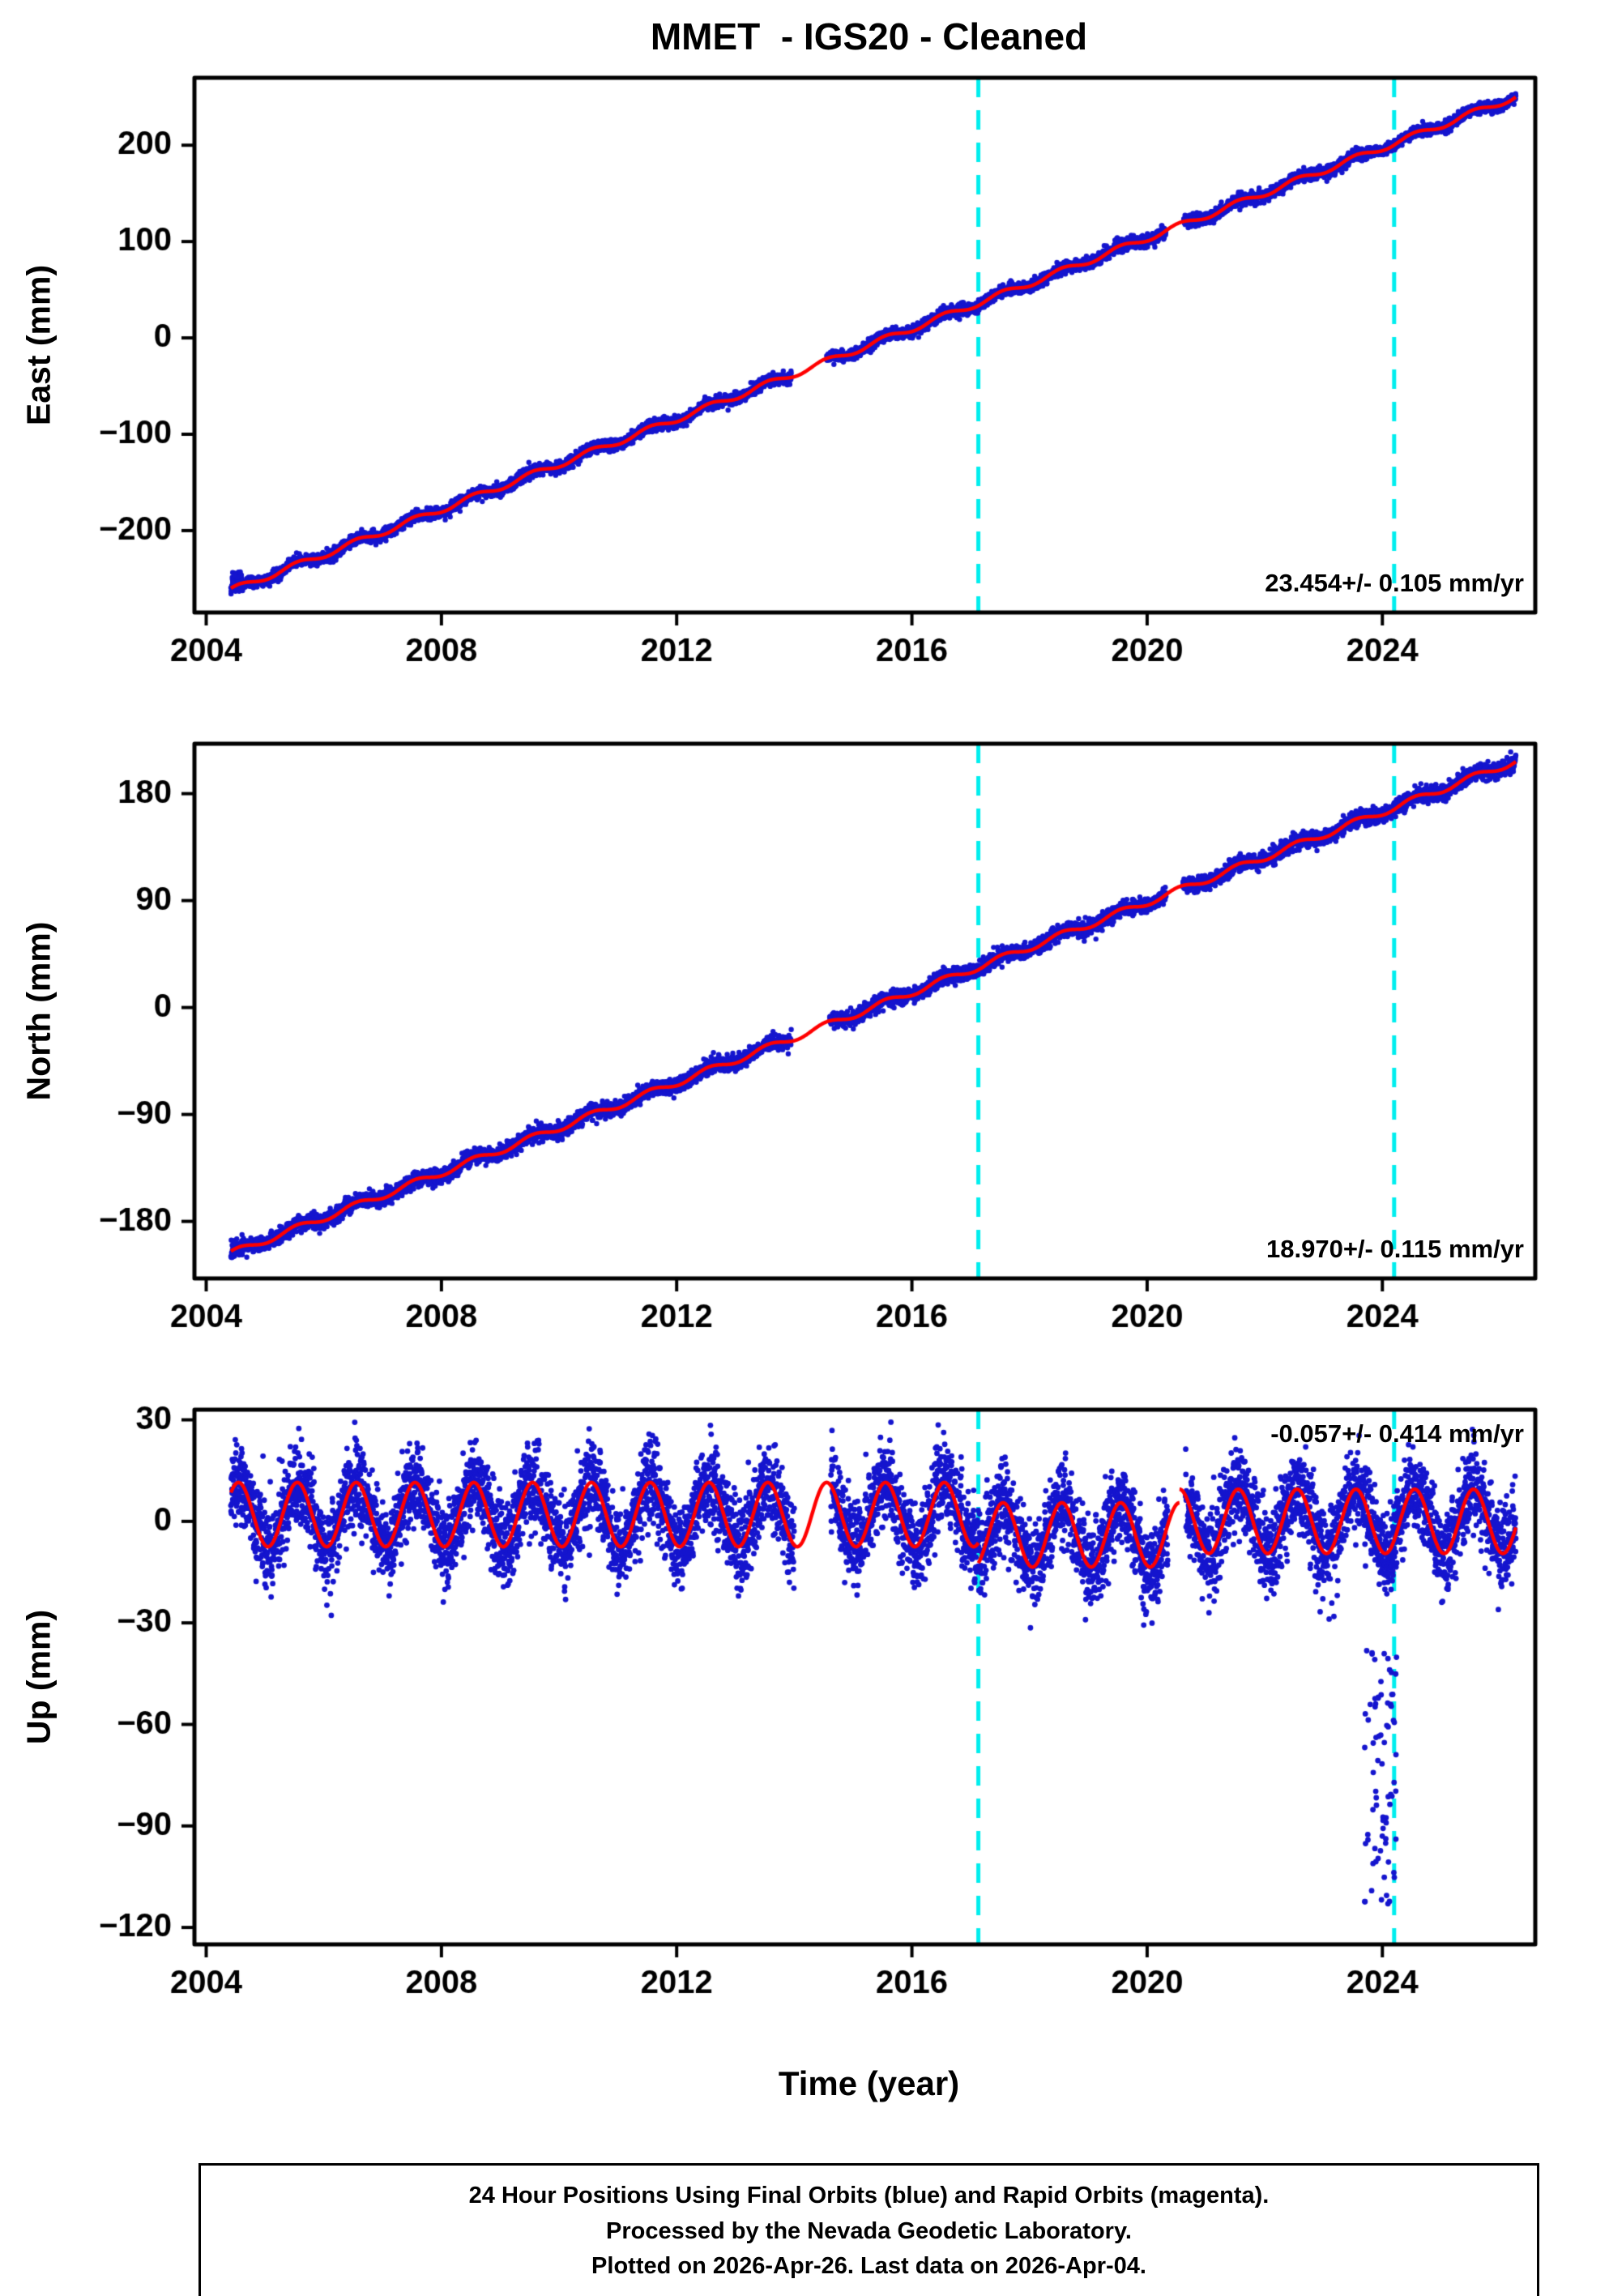 The image size is (1609, 2296). What do you see at coordinates (869, 2083) in the screenshot?
I see `x-axis-label: Time (year)` at bounding box center [869, 2083].